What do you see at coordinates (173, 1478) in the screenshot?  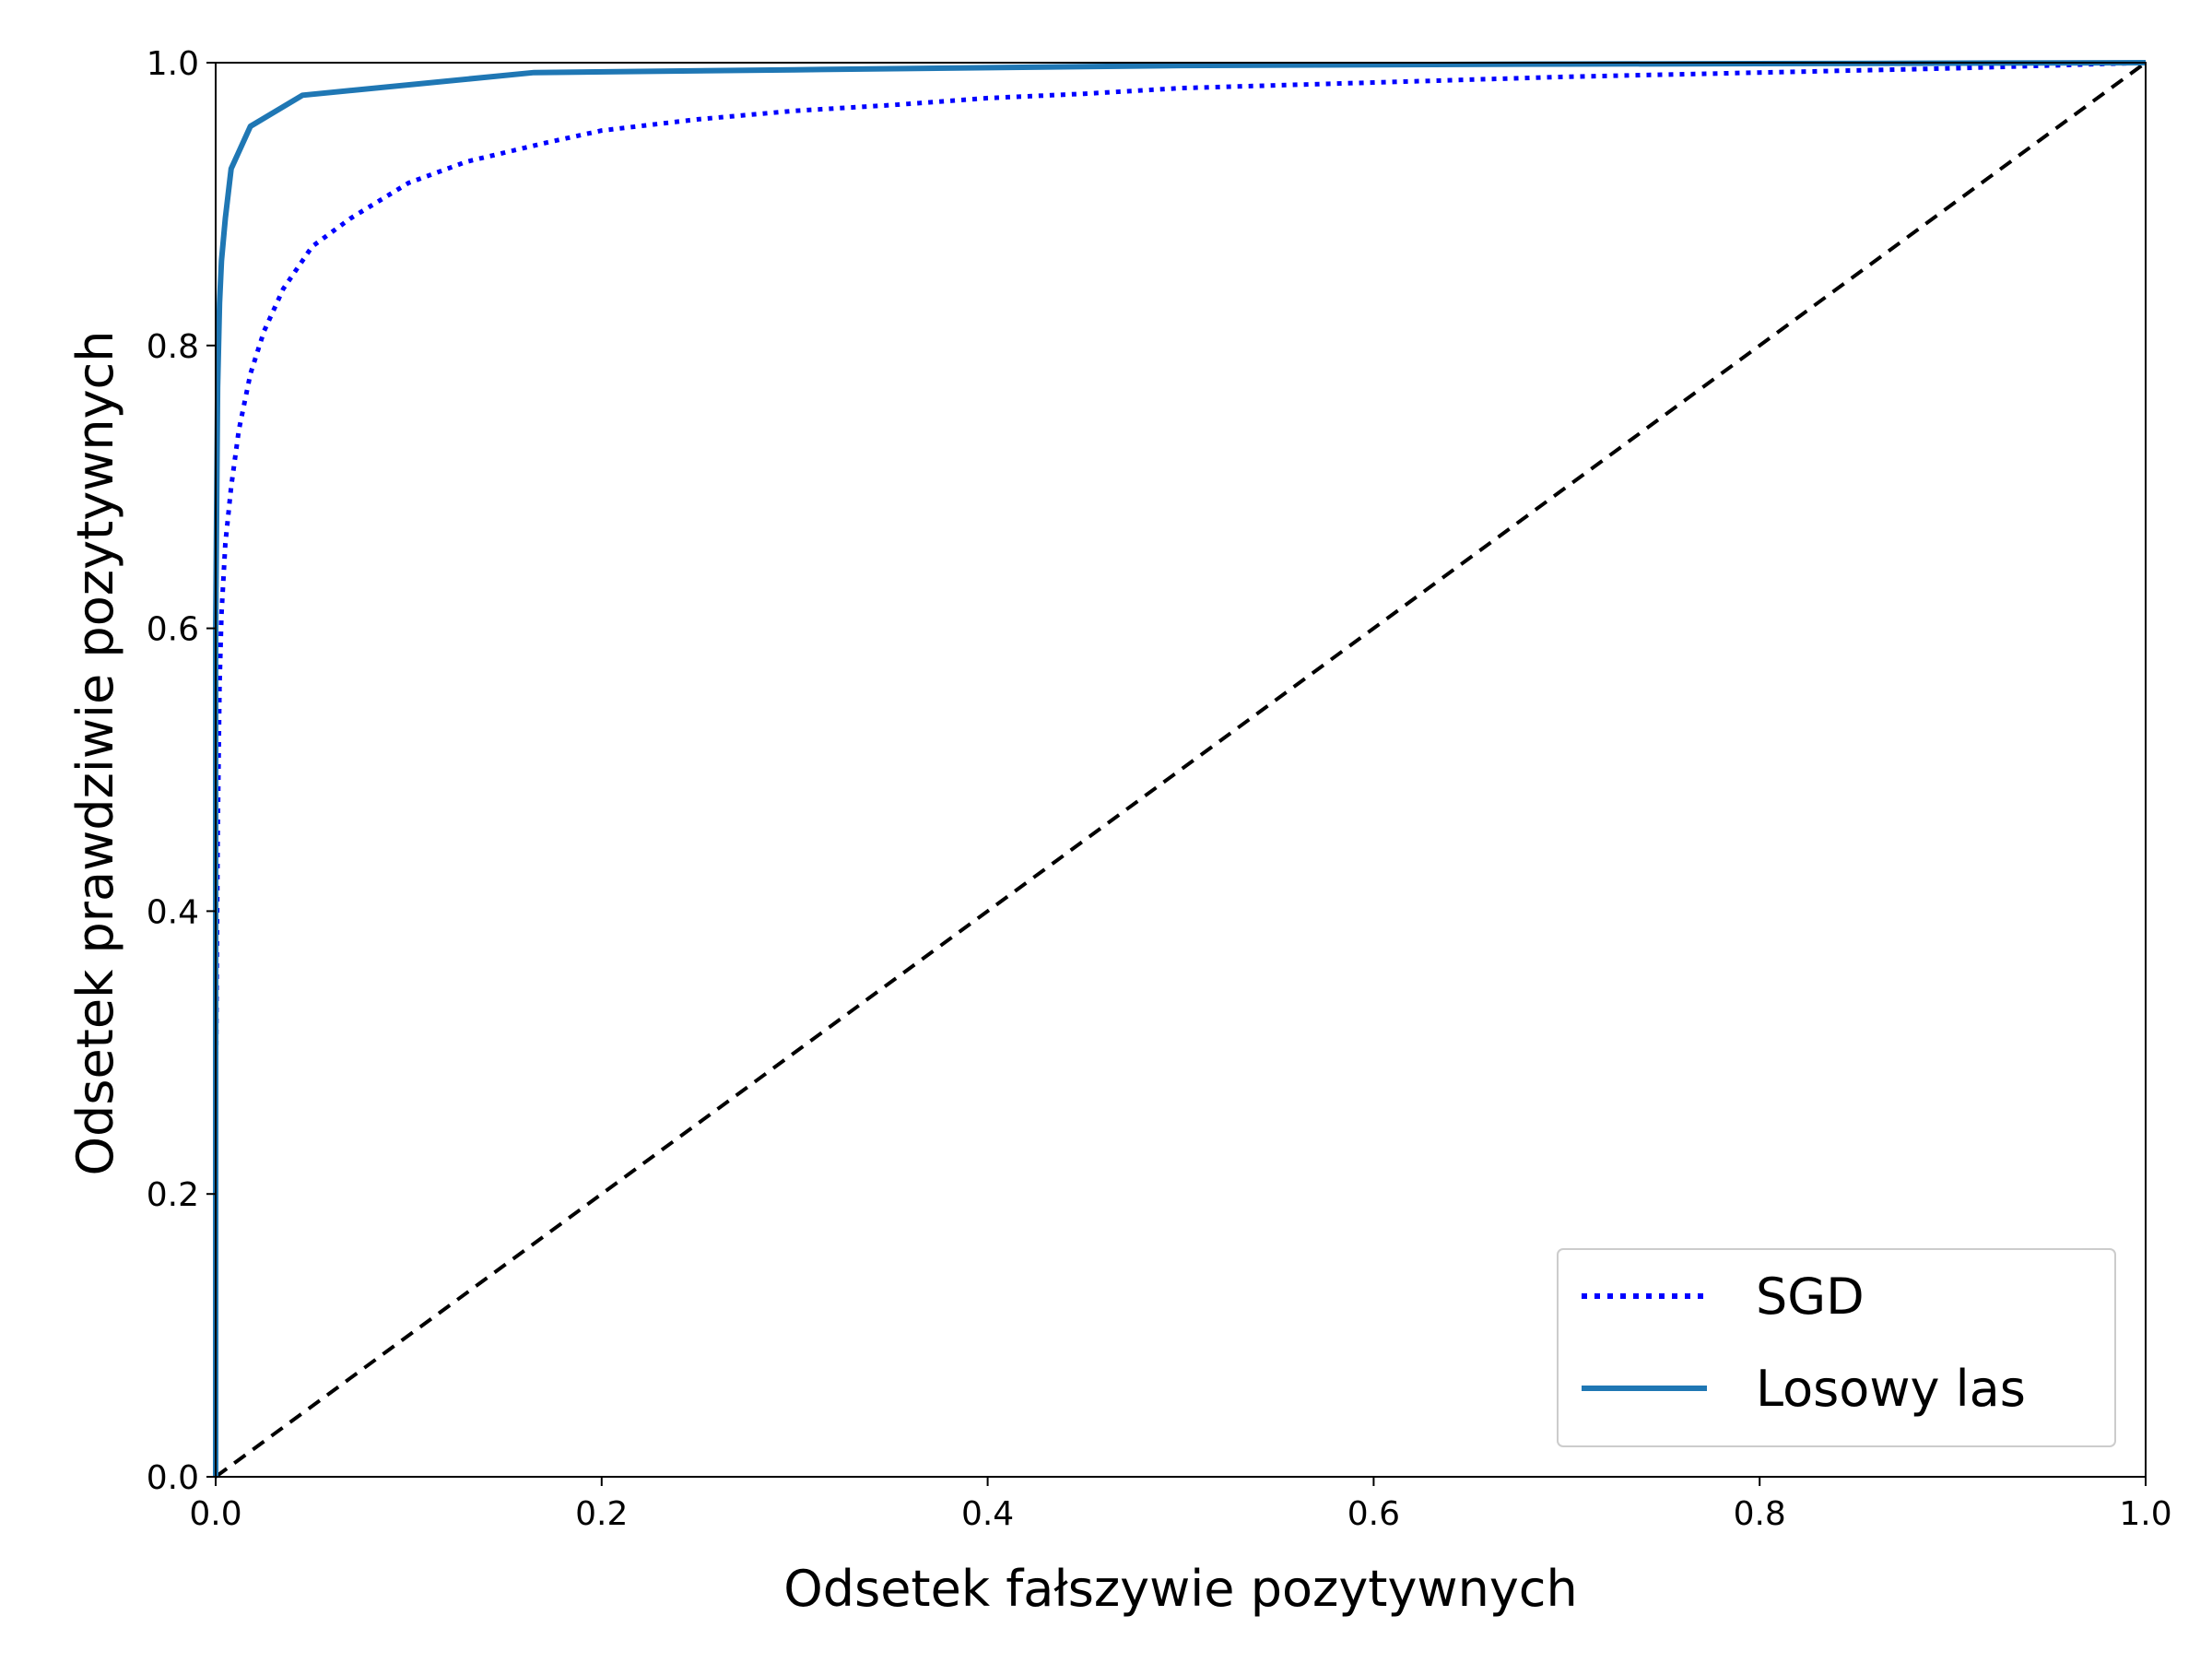 I see `y-tick-label: 0.0` at bounding box center [173, 1478].